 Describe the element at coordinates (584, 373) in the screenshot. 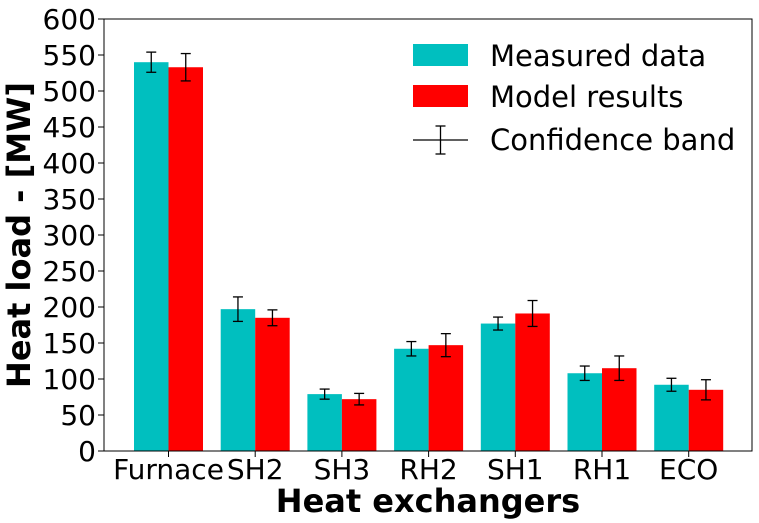

I see `errorbar-measured-data-rh1` at that location.